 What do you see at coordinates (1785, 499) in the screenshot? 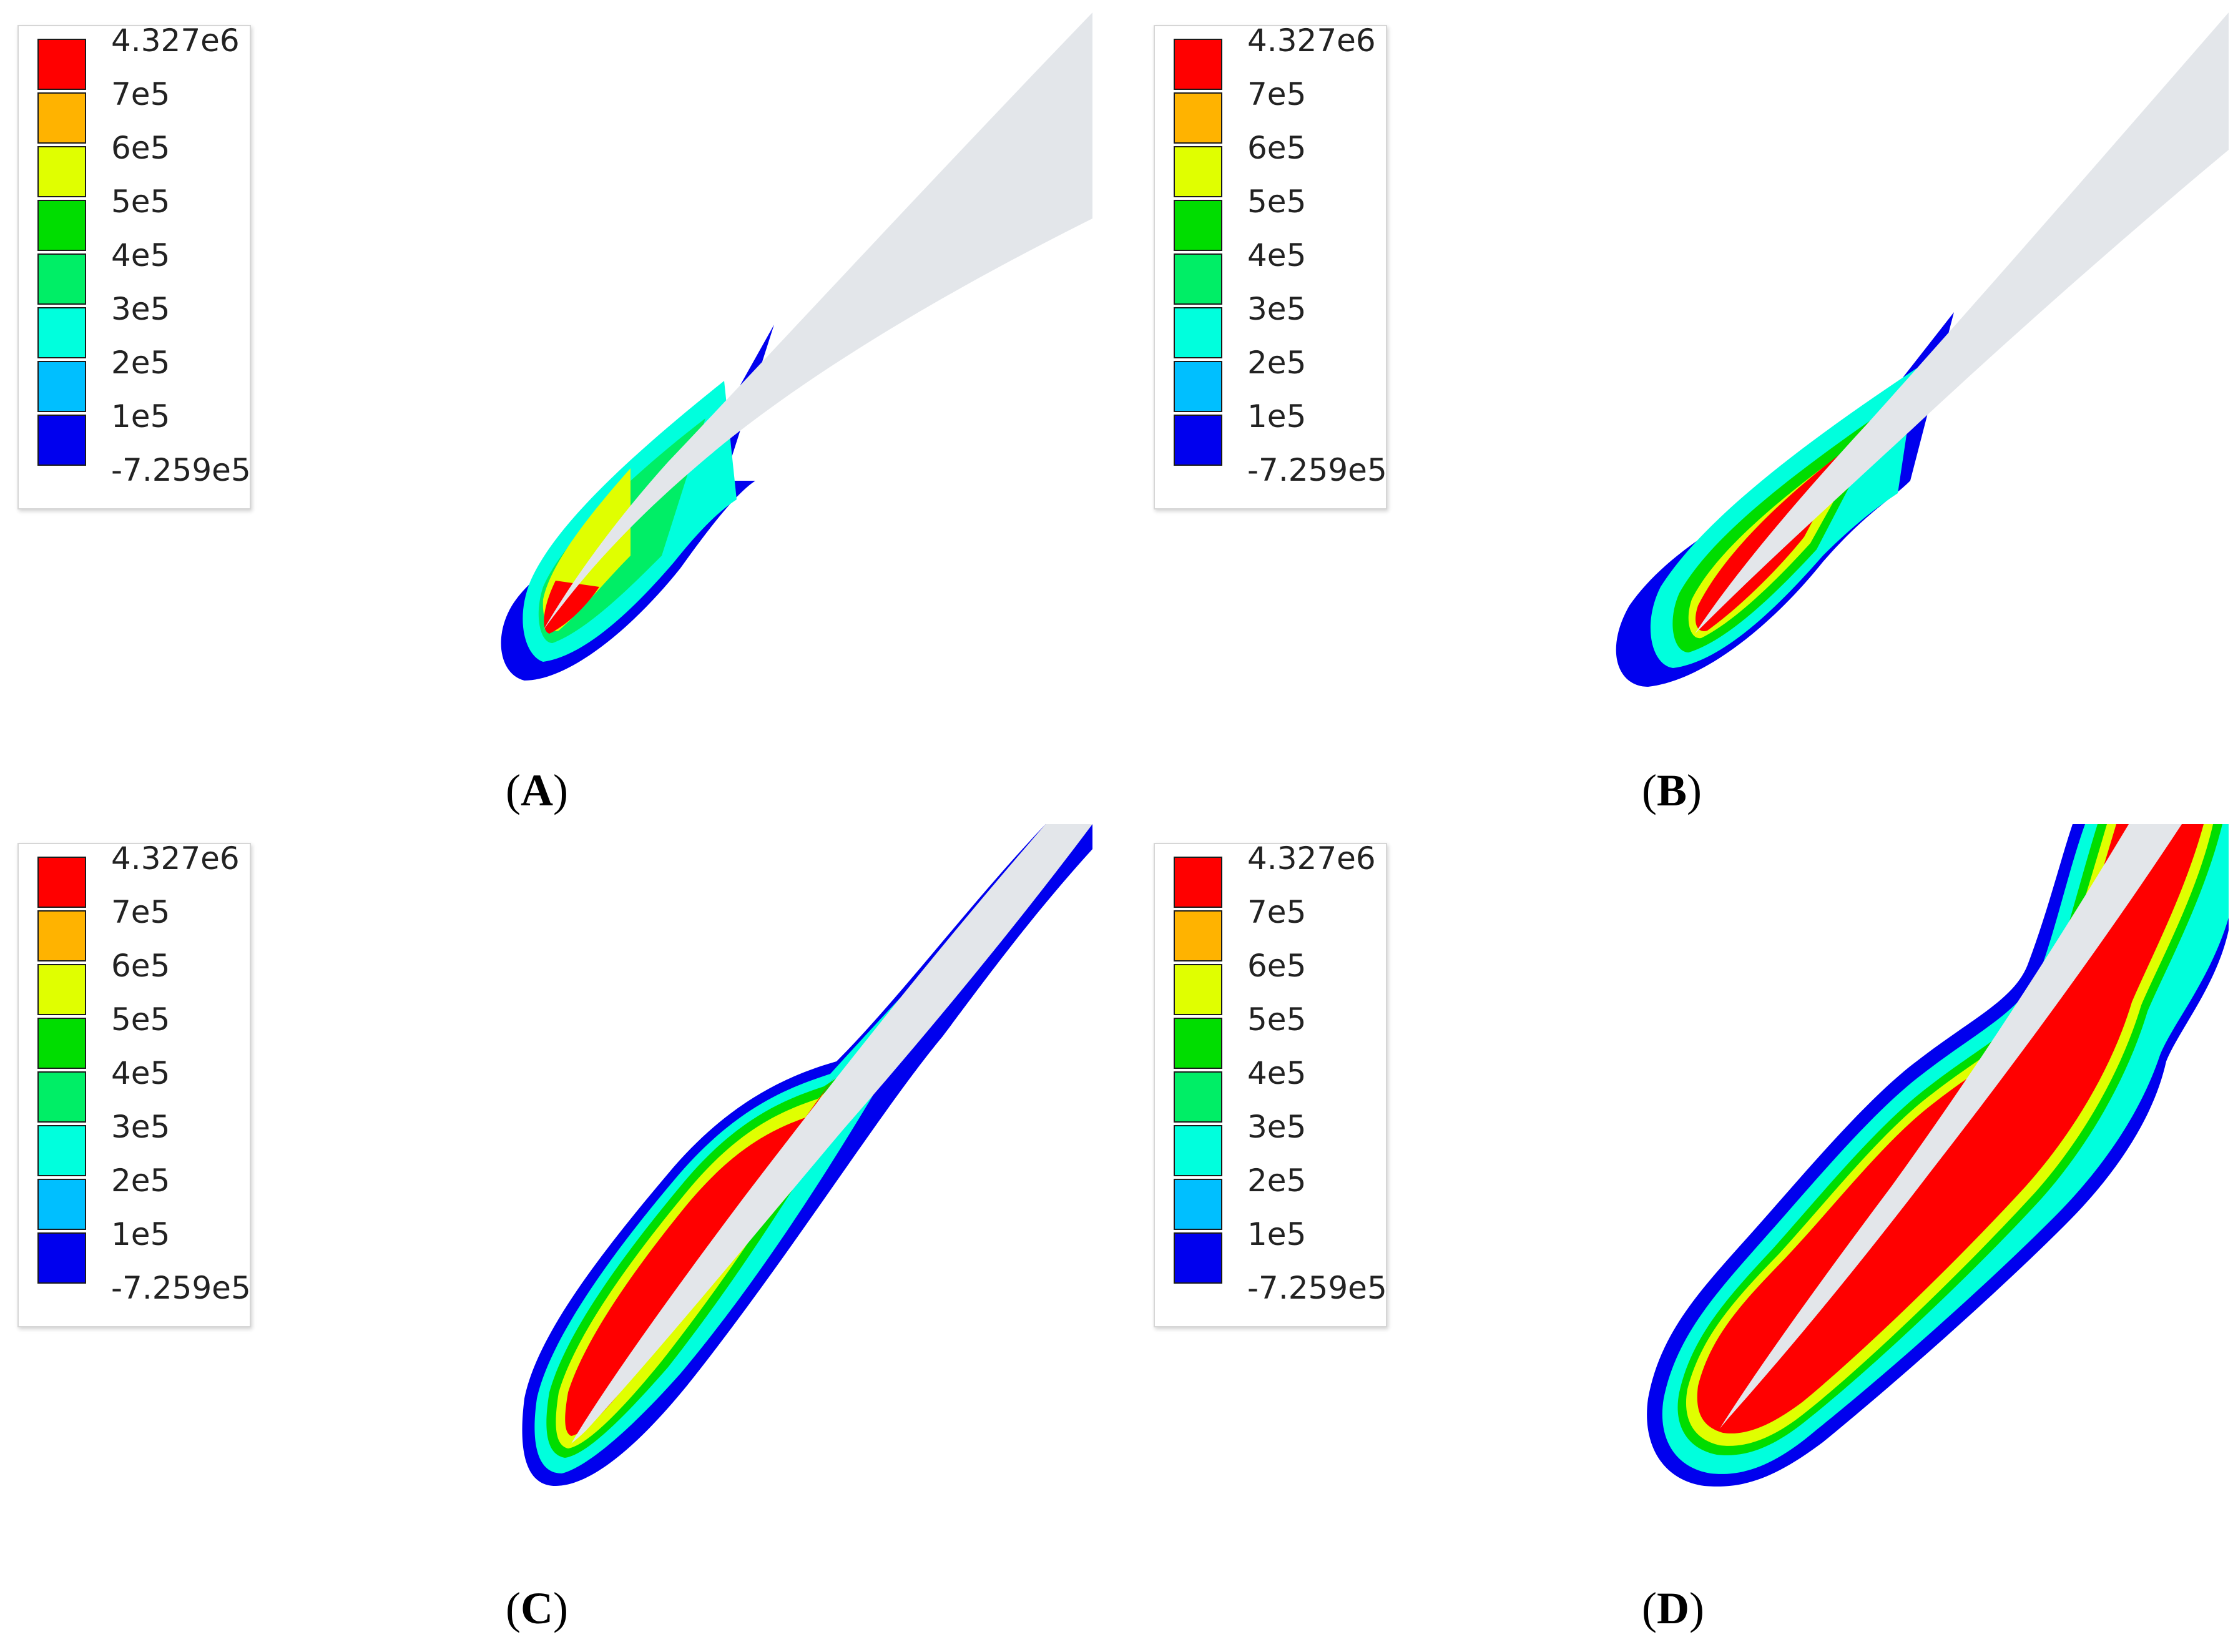
I see `pressure-contour-b` at bounding box center [1785, 499].